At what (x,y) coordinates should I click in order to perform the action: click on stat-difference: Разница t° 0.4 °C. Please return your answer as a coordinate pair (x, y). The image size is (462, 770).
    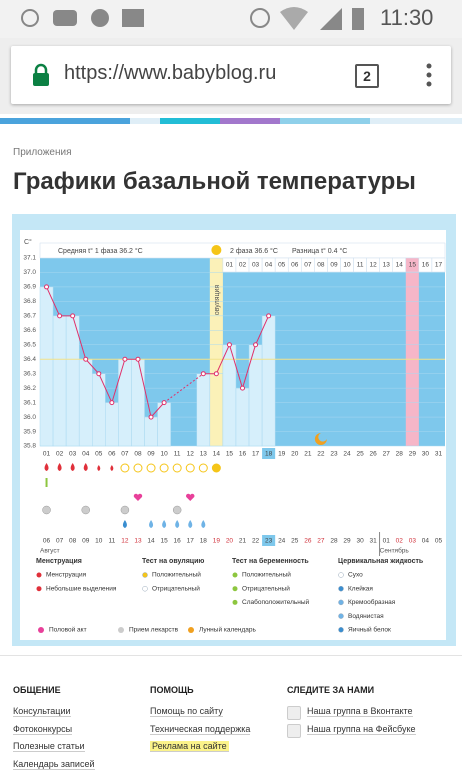
    Looking at the image, I should click on (319, 251).